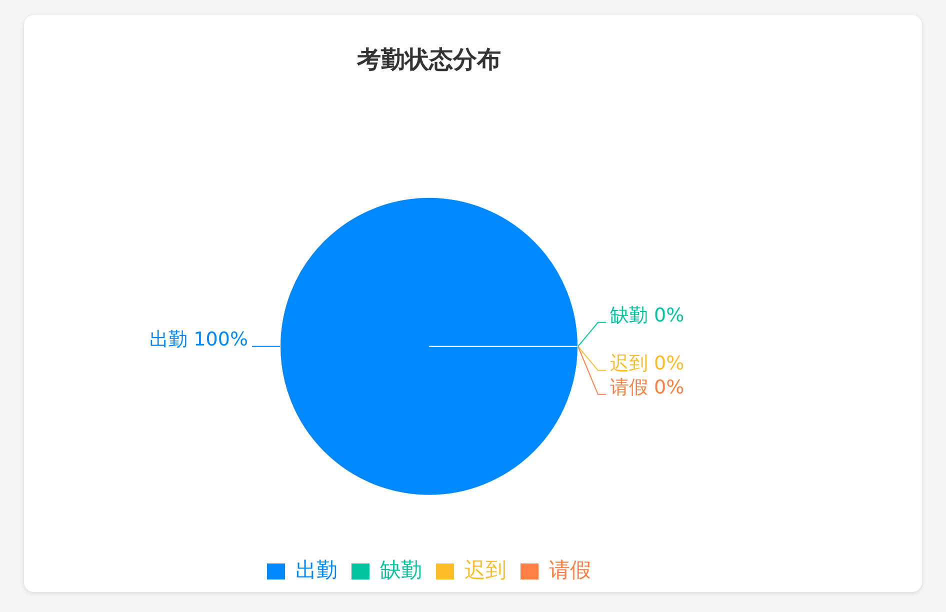 Image resolution: width=946 pixels, height=612 pixels. What do you see at coordinates (570, 570) in the screenshot?
I see `legend-label: 请假` at bounding box center [570, 570].